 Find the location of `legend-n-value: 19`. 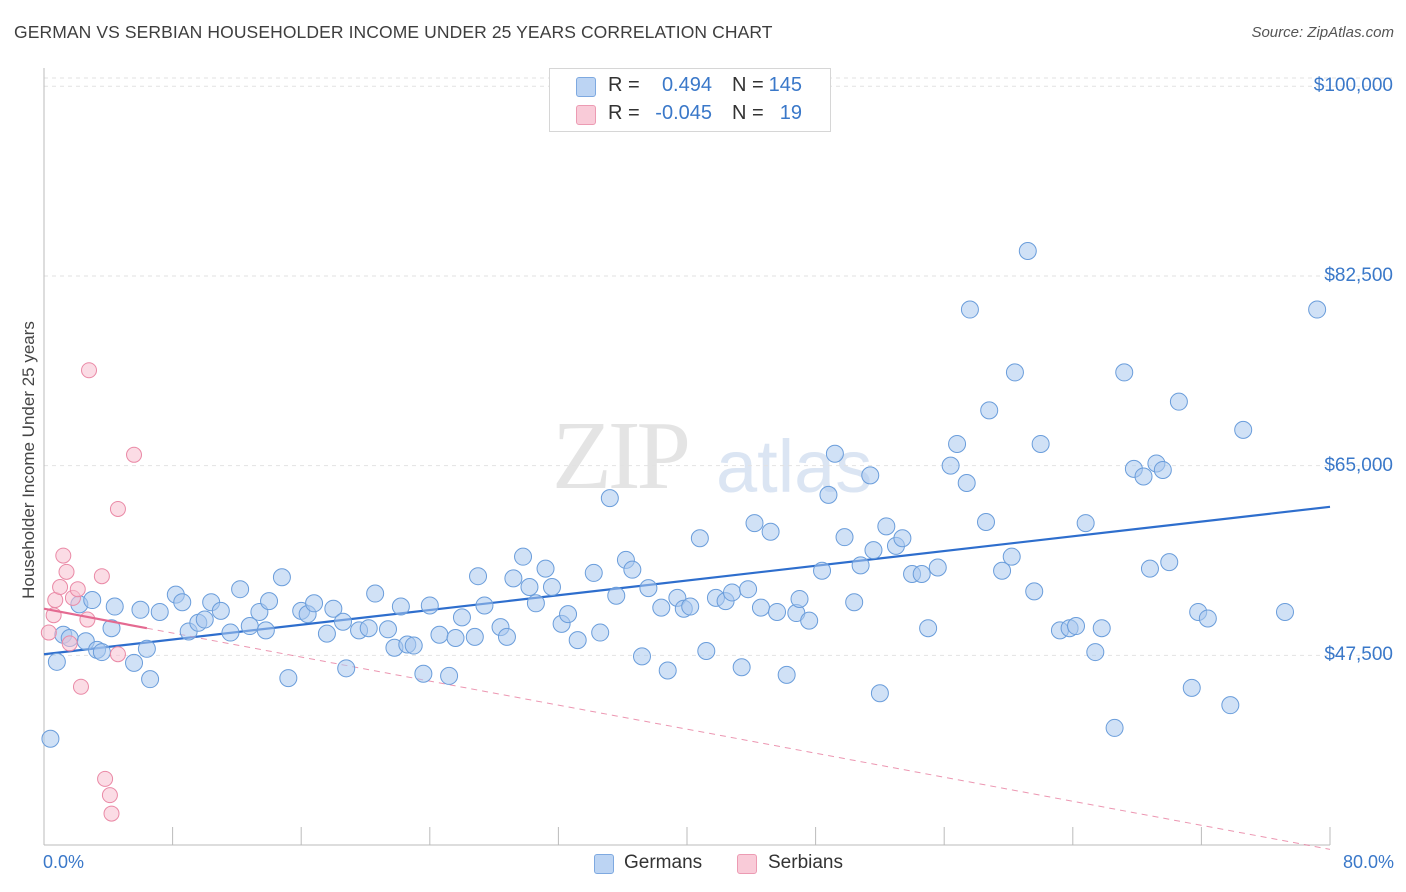

legend-n-value: 19 is located at coordinates (790, 113).